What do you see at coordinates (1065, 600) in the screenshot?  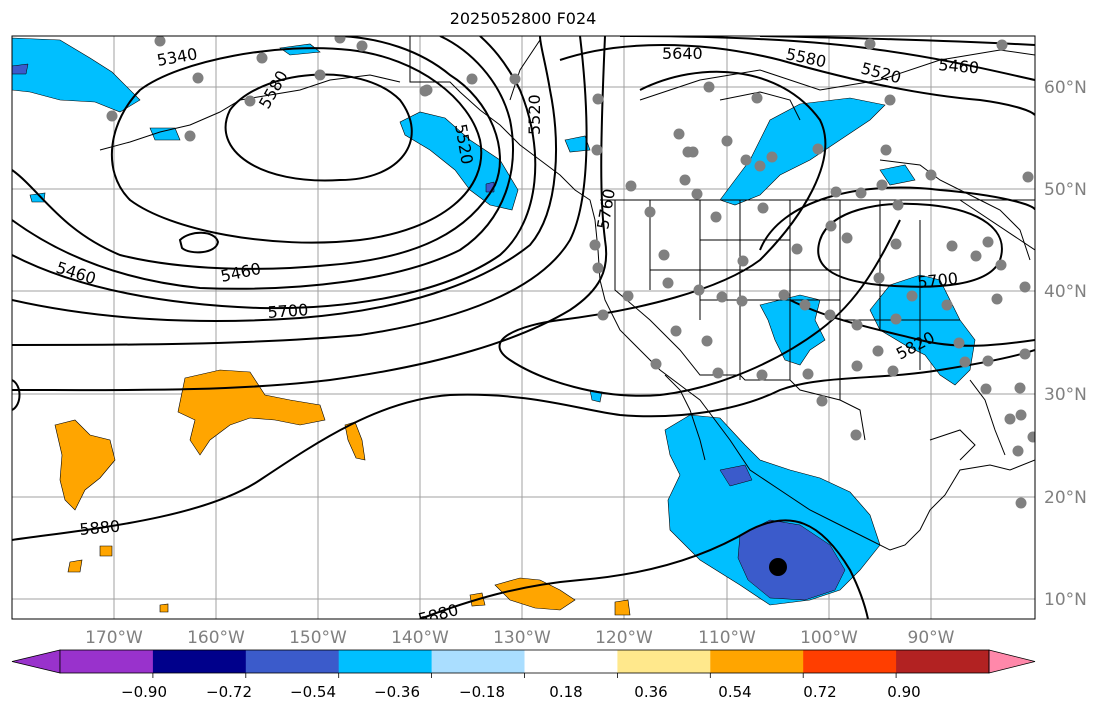 I see `lat-label: 10°N` at bounding box center [1065, 600].